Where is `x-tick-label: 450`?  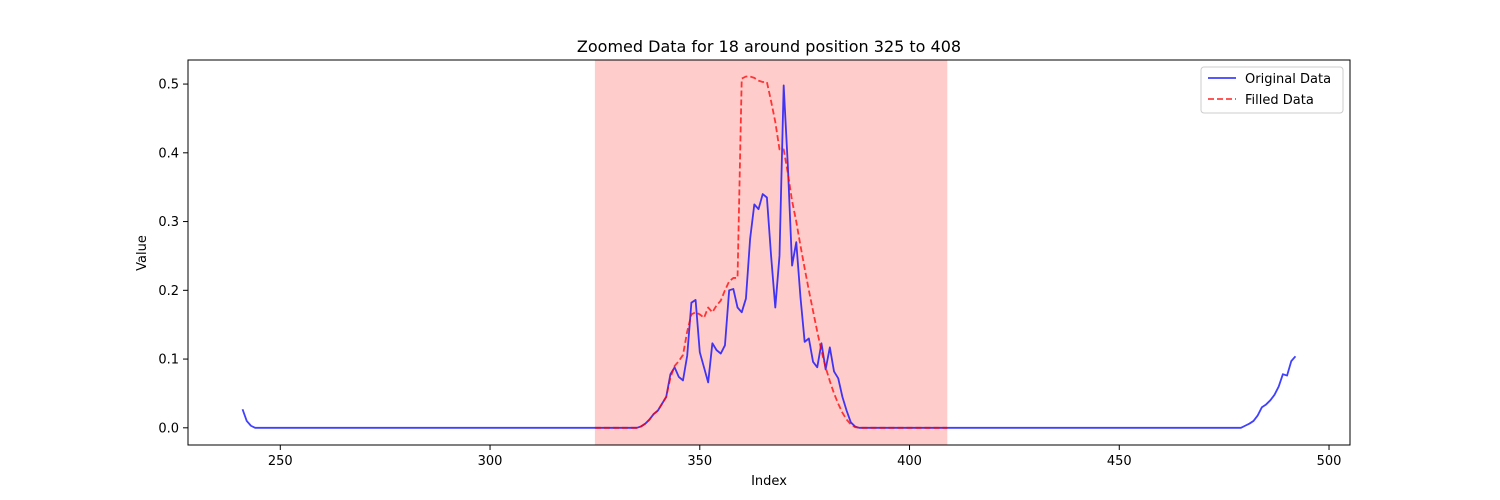 x-tick-label: 450 is located at coordinates (1119, 461).